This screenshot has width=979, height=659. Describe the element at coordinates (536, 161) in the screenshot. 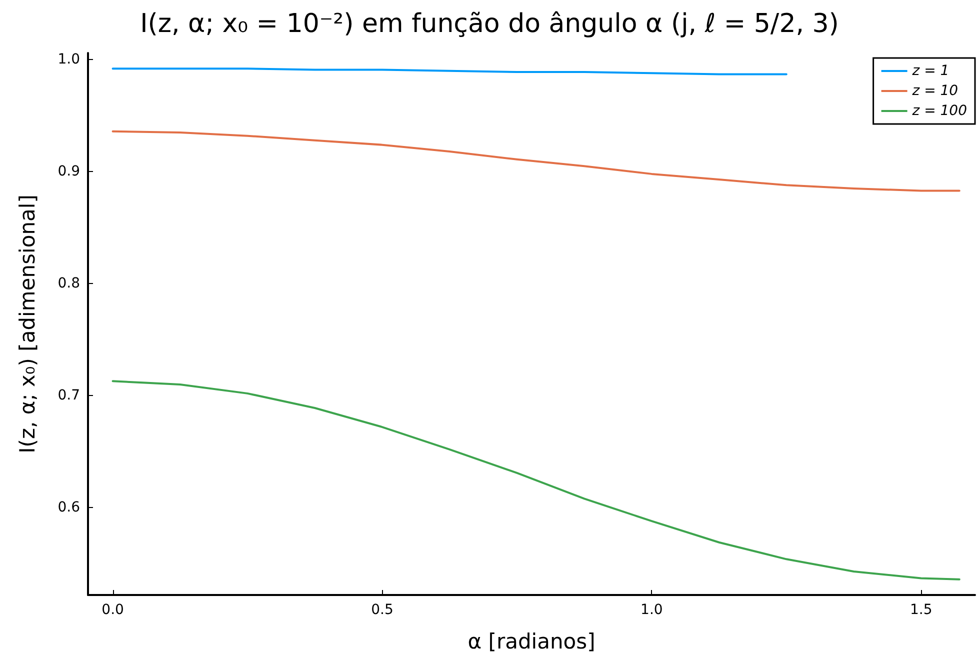

I see `line-series` at that location.